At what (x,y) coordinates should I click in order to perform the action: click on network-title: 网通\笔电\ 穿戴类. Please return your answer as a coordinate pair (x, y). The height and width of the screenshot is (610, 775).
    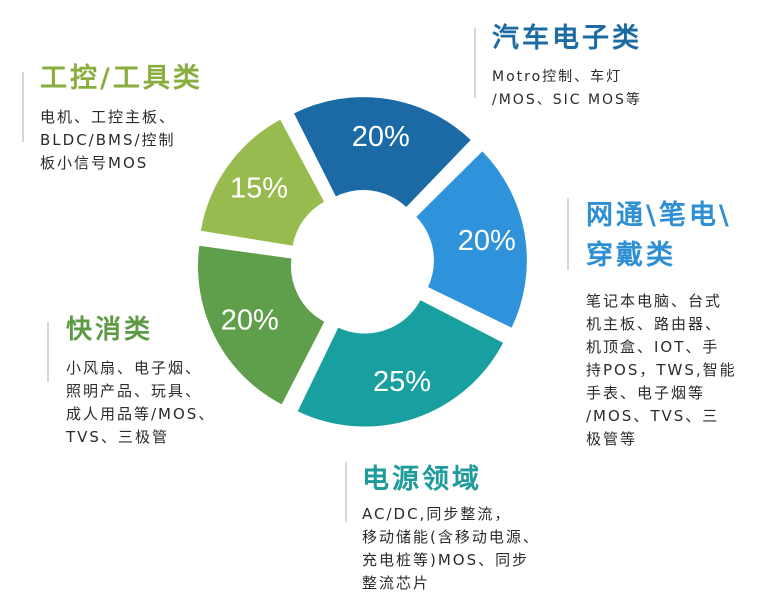
    Looking at the image, I should click on (659, 235).